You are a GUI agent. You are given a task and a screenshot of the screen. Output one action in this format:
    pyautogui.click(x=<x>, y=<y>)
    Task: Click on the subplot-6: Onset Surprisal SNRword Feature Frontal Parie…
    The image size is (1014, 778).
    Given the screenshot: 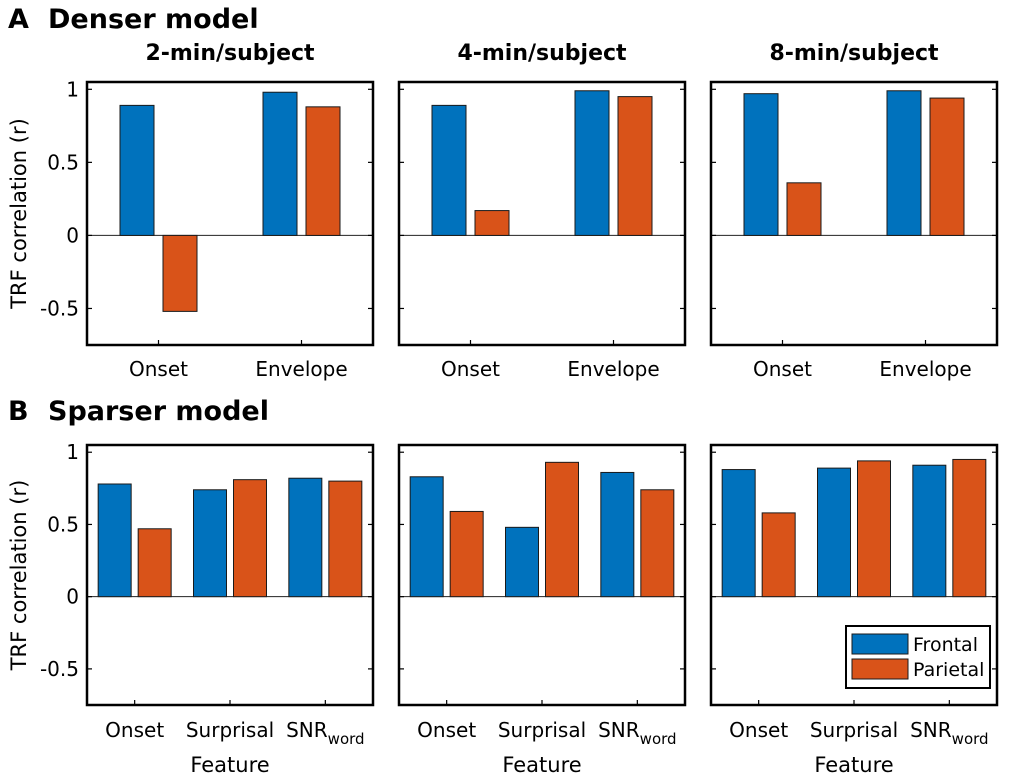 What is the action you would take?
    pyautogui.click(x=854, y=610)
    